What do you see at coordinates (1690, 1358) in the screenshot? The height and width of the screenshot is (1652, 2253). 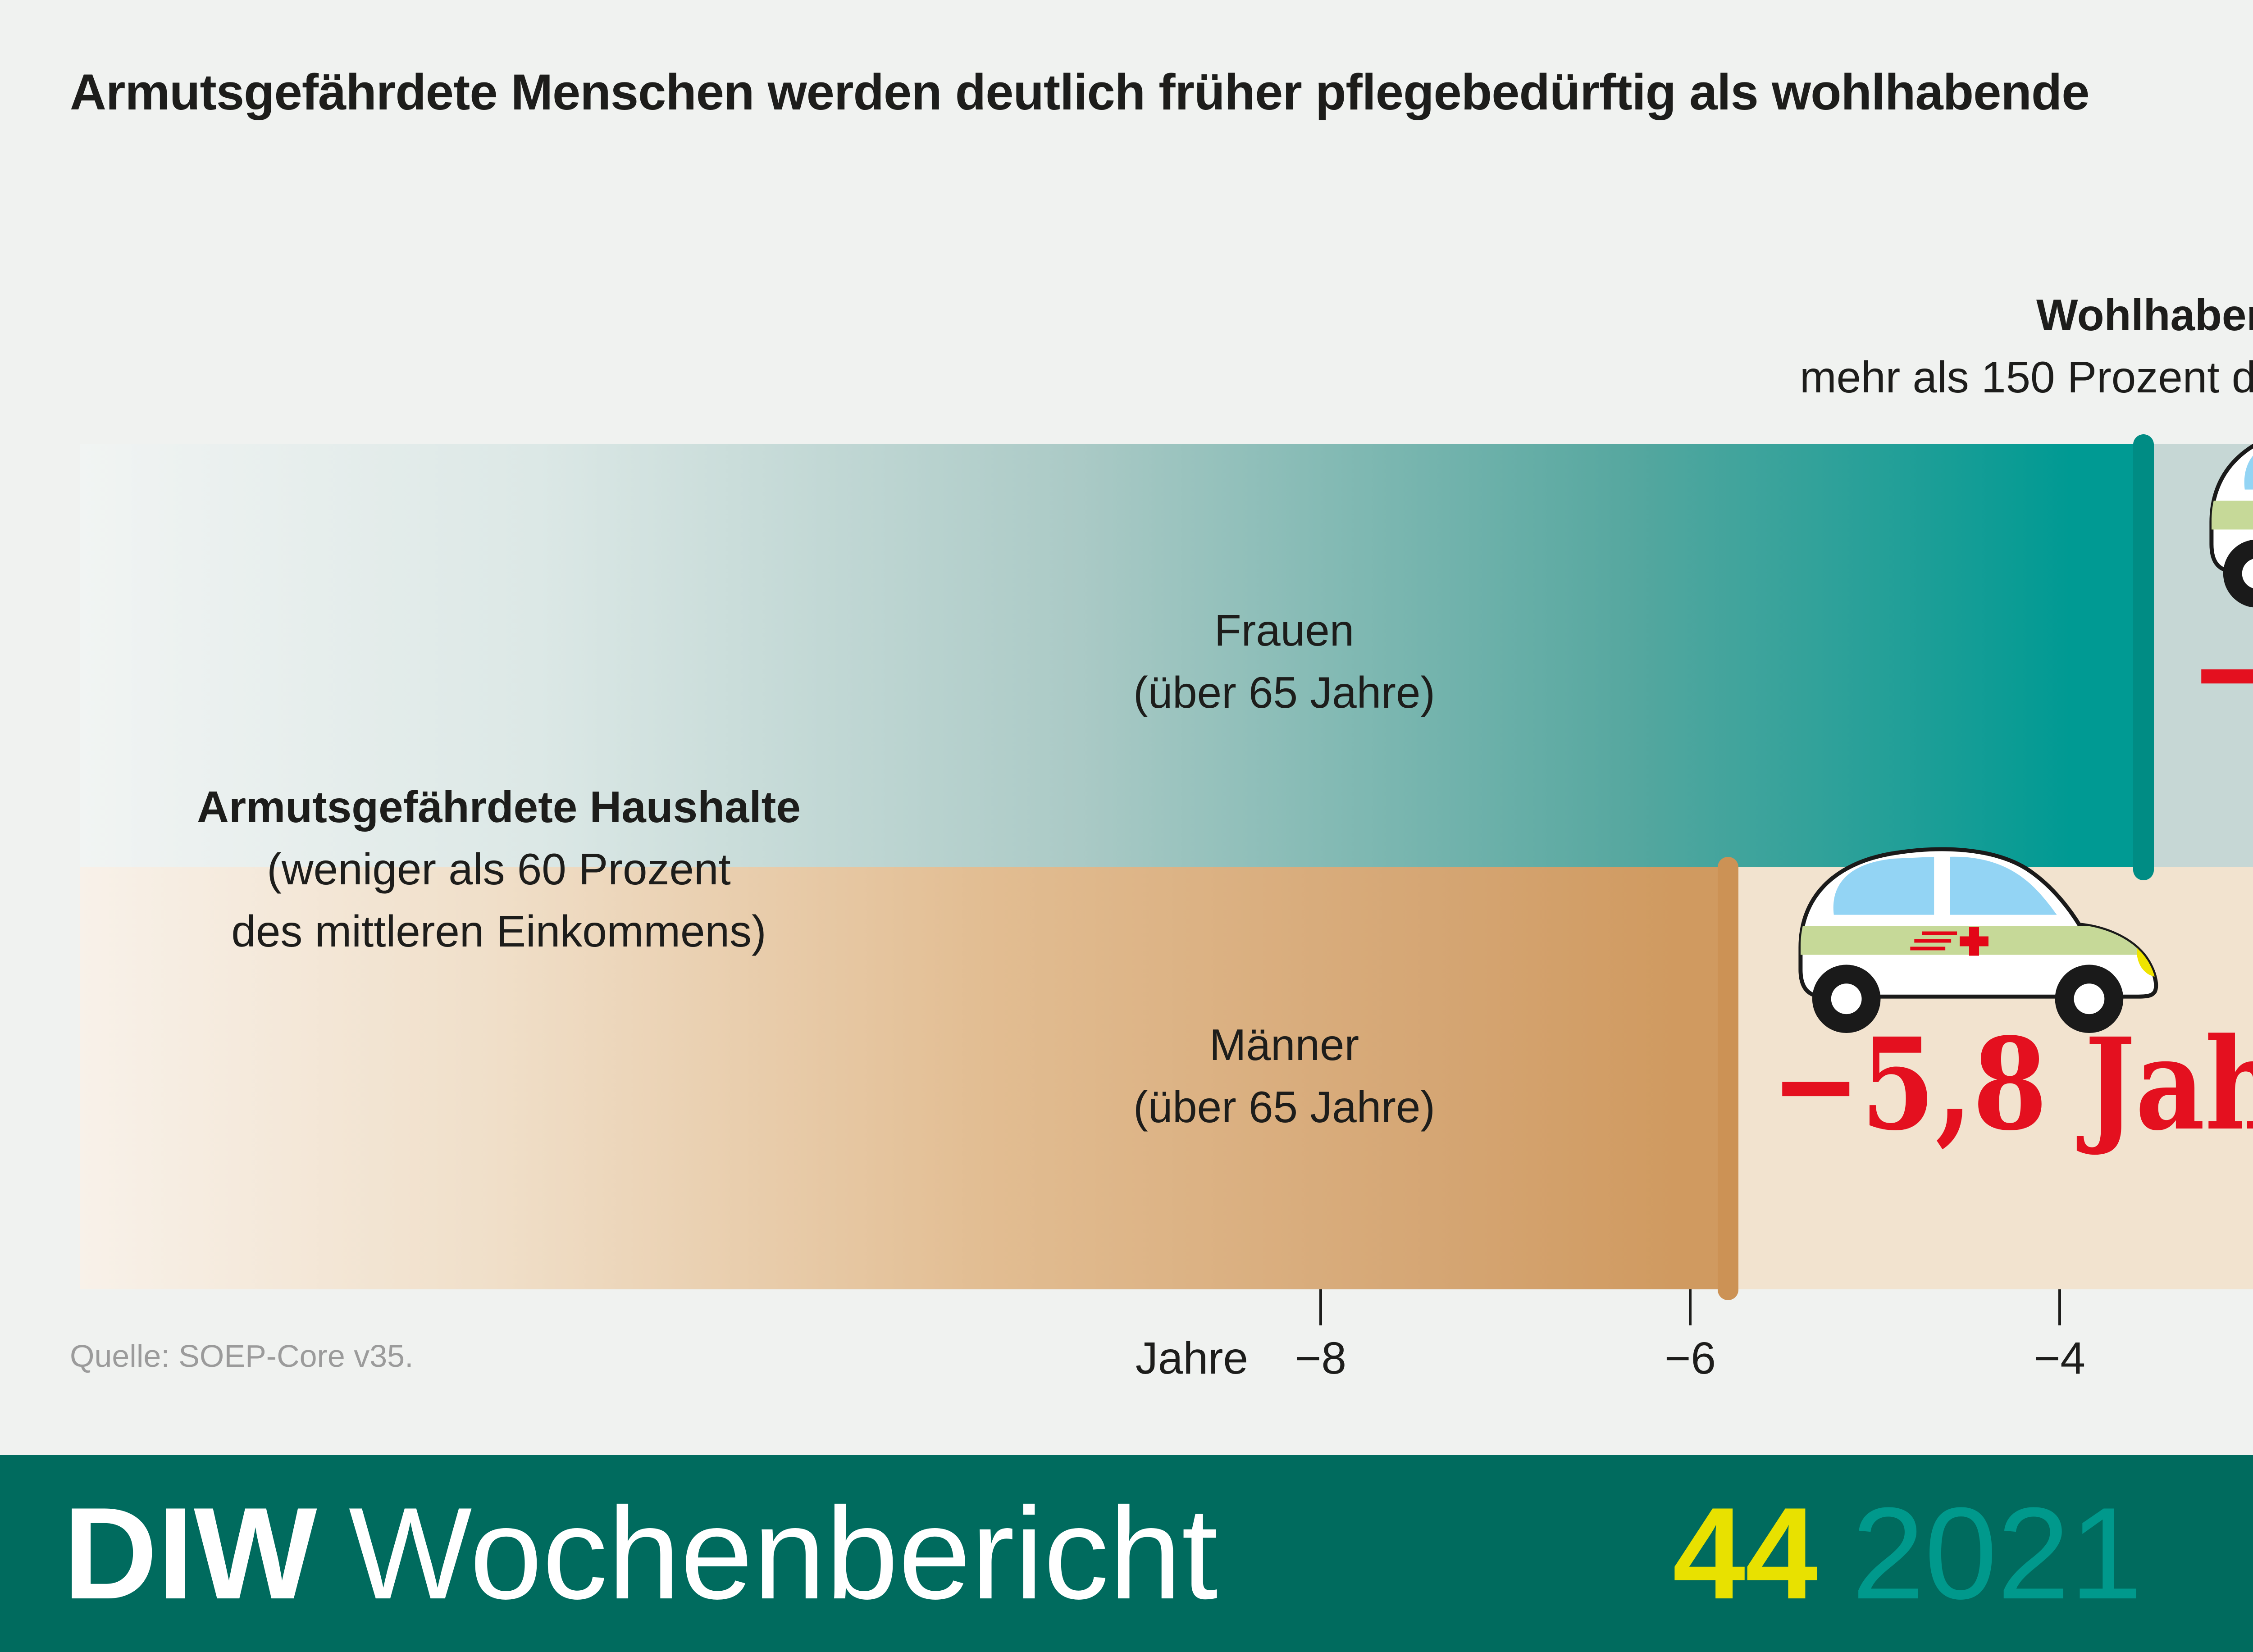 I see `tick-label-minus6: −6` at bounding box center [1690, 1358].